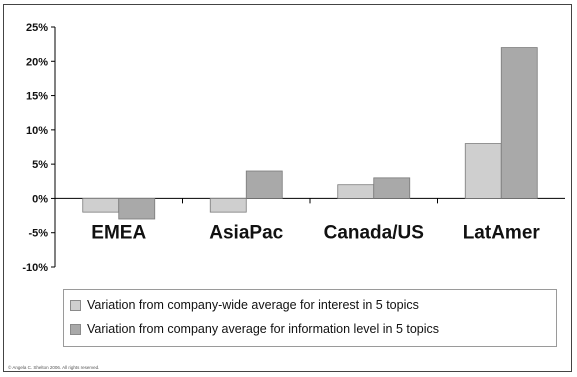 Image resolution: width=577 pixels, height=377 pixels. I want to click on legend-swatch-information, so click(75, 329).